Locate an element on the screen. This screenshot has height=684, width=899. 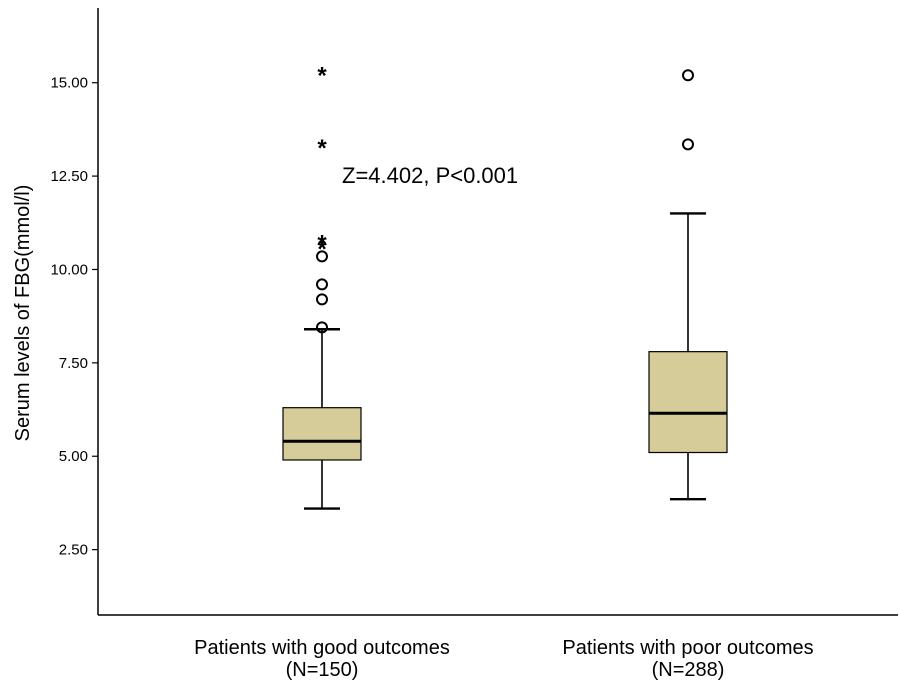
y-axis: 2.50 5.00 7.50 10.00 12.50 15.00 is located at coordinates (74, 317).